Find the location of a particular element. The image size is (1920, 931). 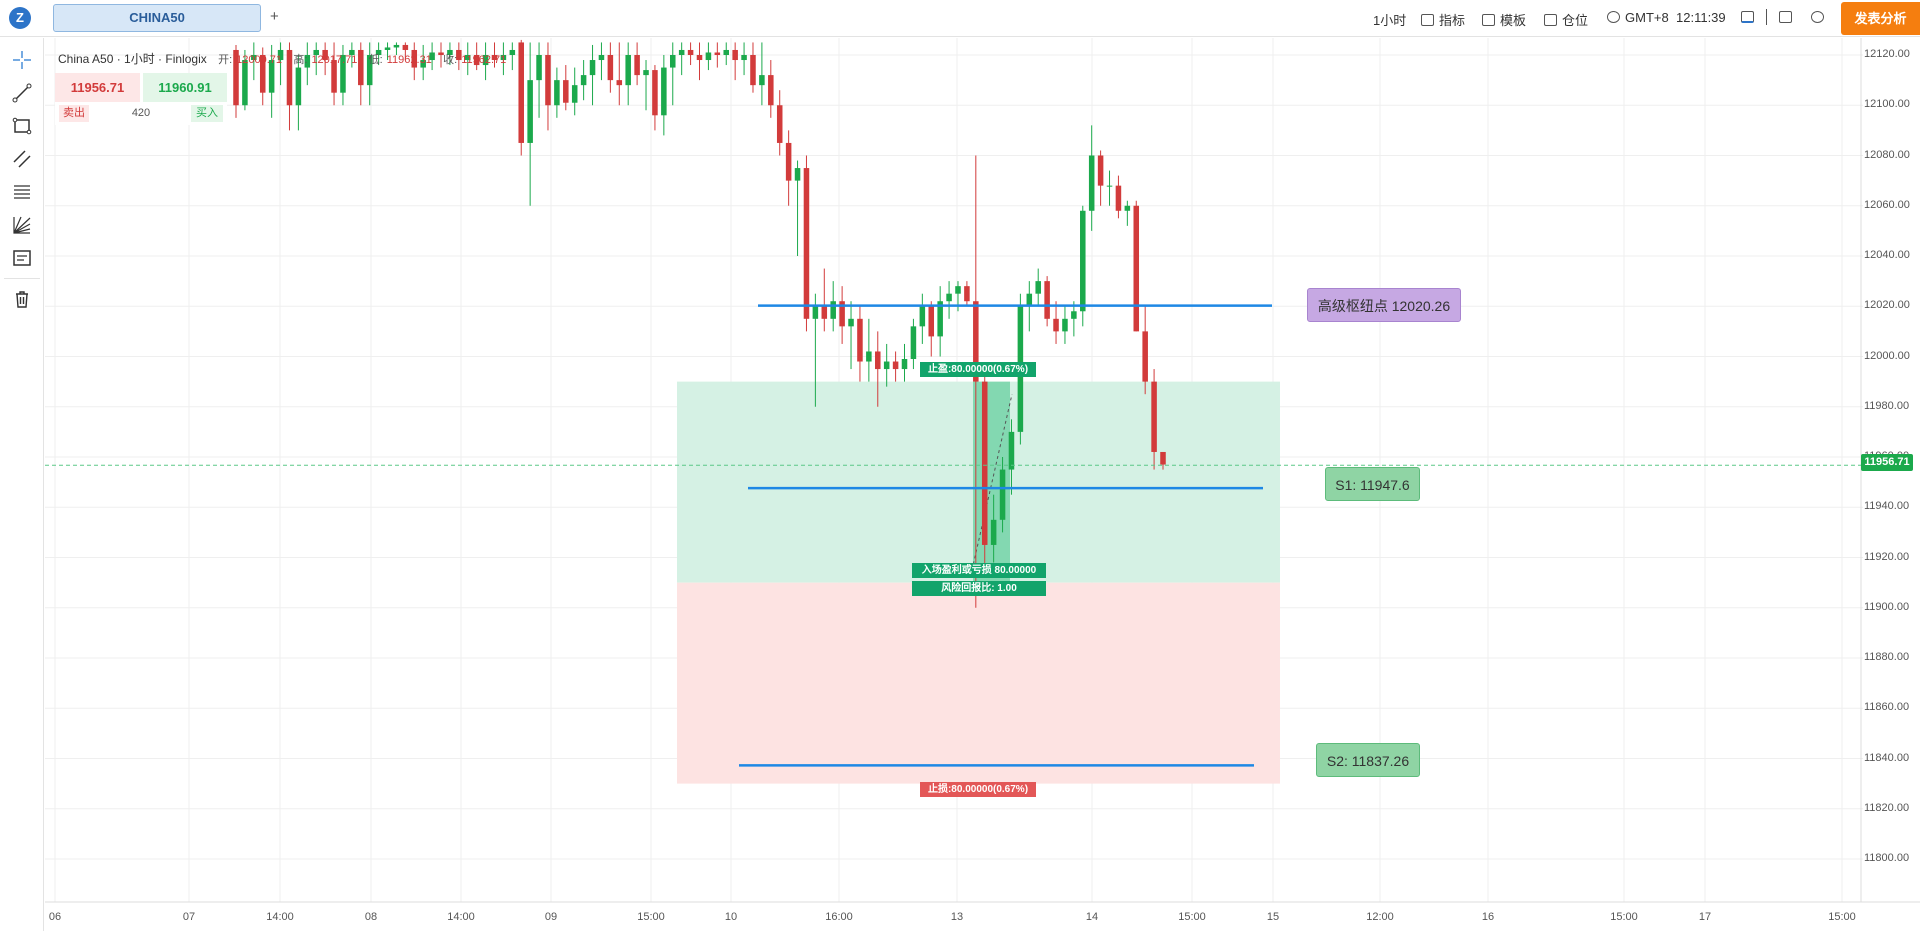

timeframe-button: 1小时 is located at coordinates (1390, 20).